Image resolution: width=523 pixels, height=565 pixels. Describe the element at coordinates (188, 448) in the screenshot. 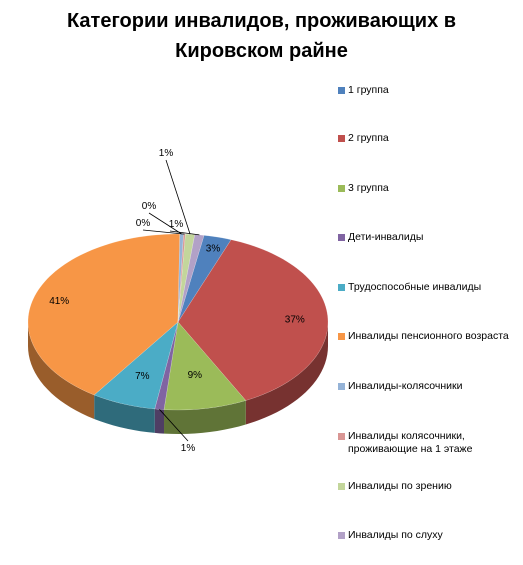

I see `data-label-4: 1%` at that location.